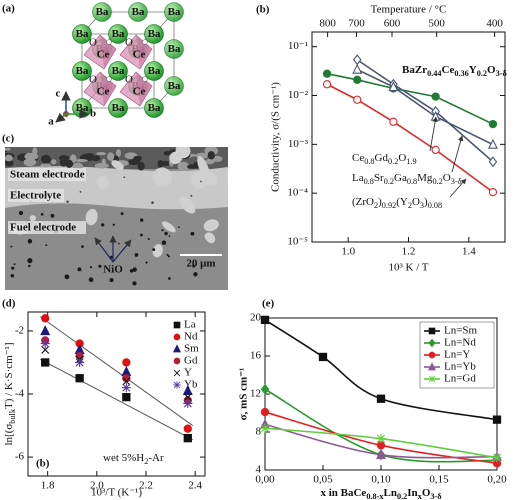  Describe the element at coordinates (298, 46) in the screenshot. I see `y-tick-label: 10⁻¹` at that location.